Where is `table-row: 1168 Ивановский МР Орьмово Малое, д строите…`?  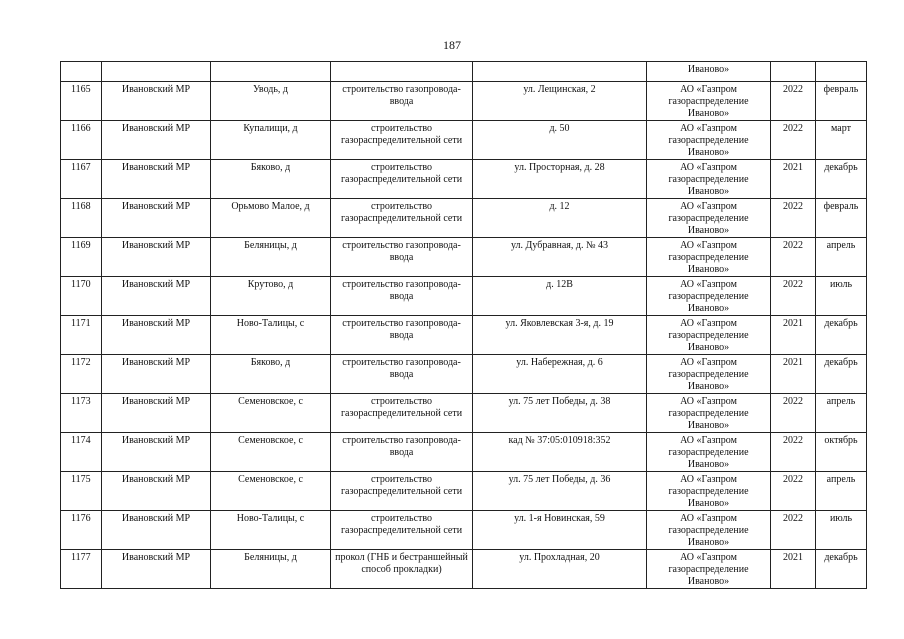
table-row: 1168 Ивановский МР Орьмово Малое, д строите… is located at coordinates (463, 218).